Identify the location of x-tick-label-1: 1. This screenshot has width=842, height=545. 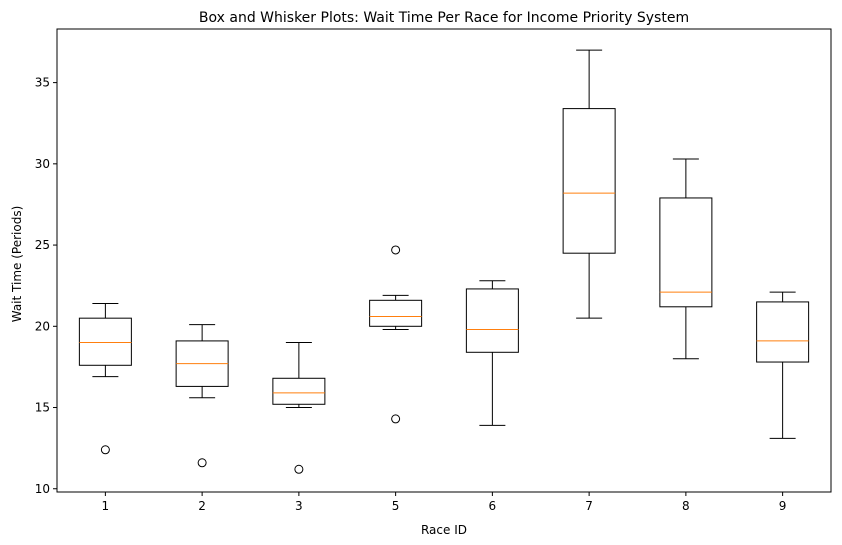
(106, 506).